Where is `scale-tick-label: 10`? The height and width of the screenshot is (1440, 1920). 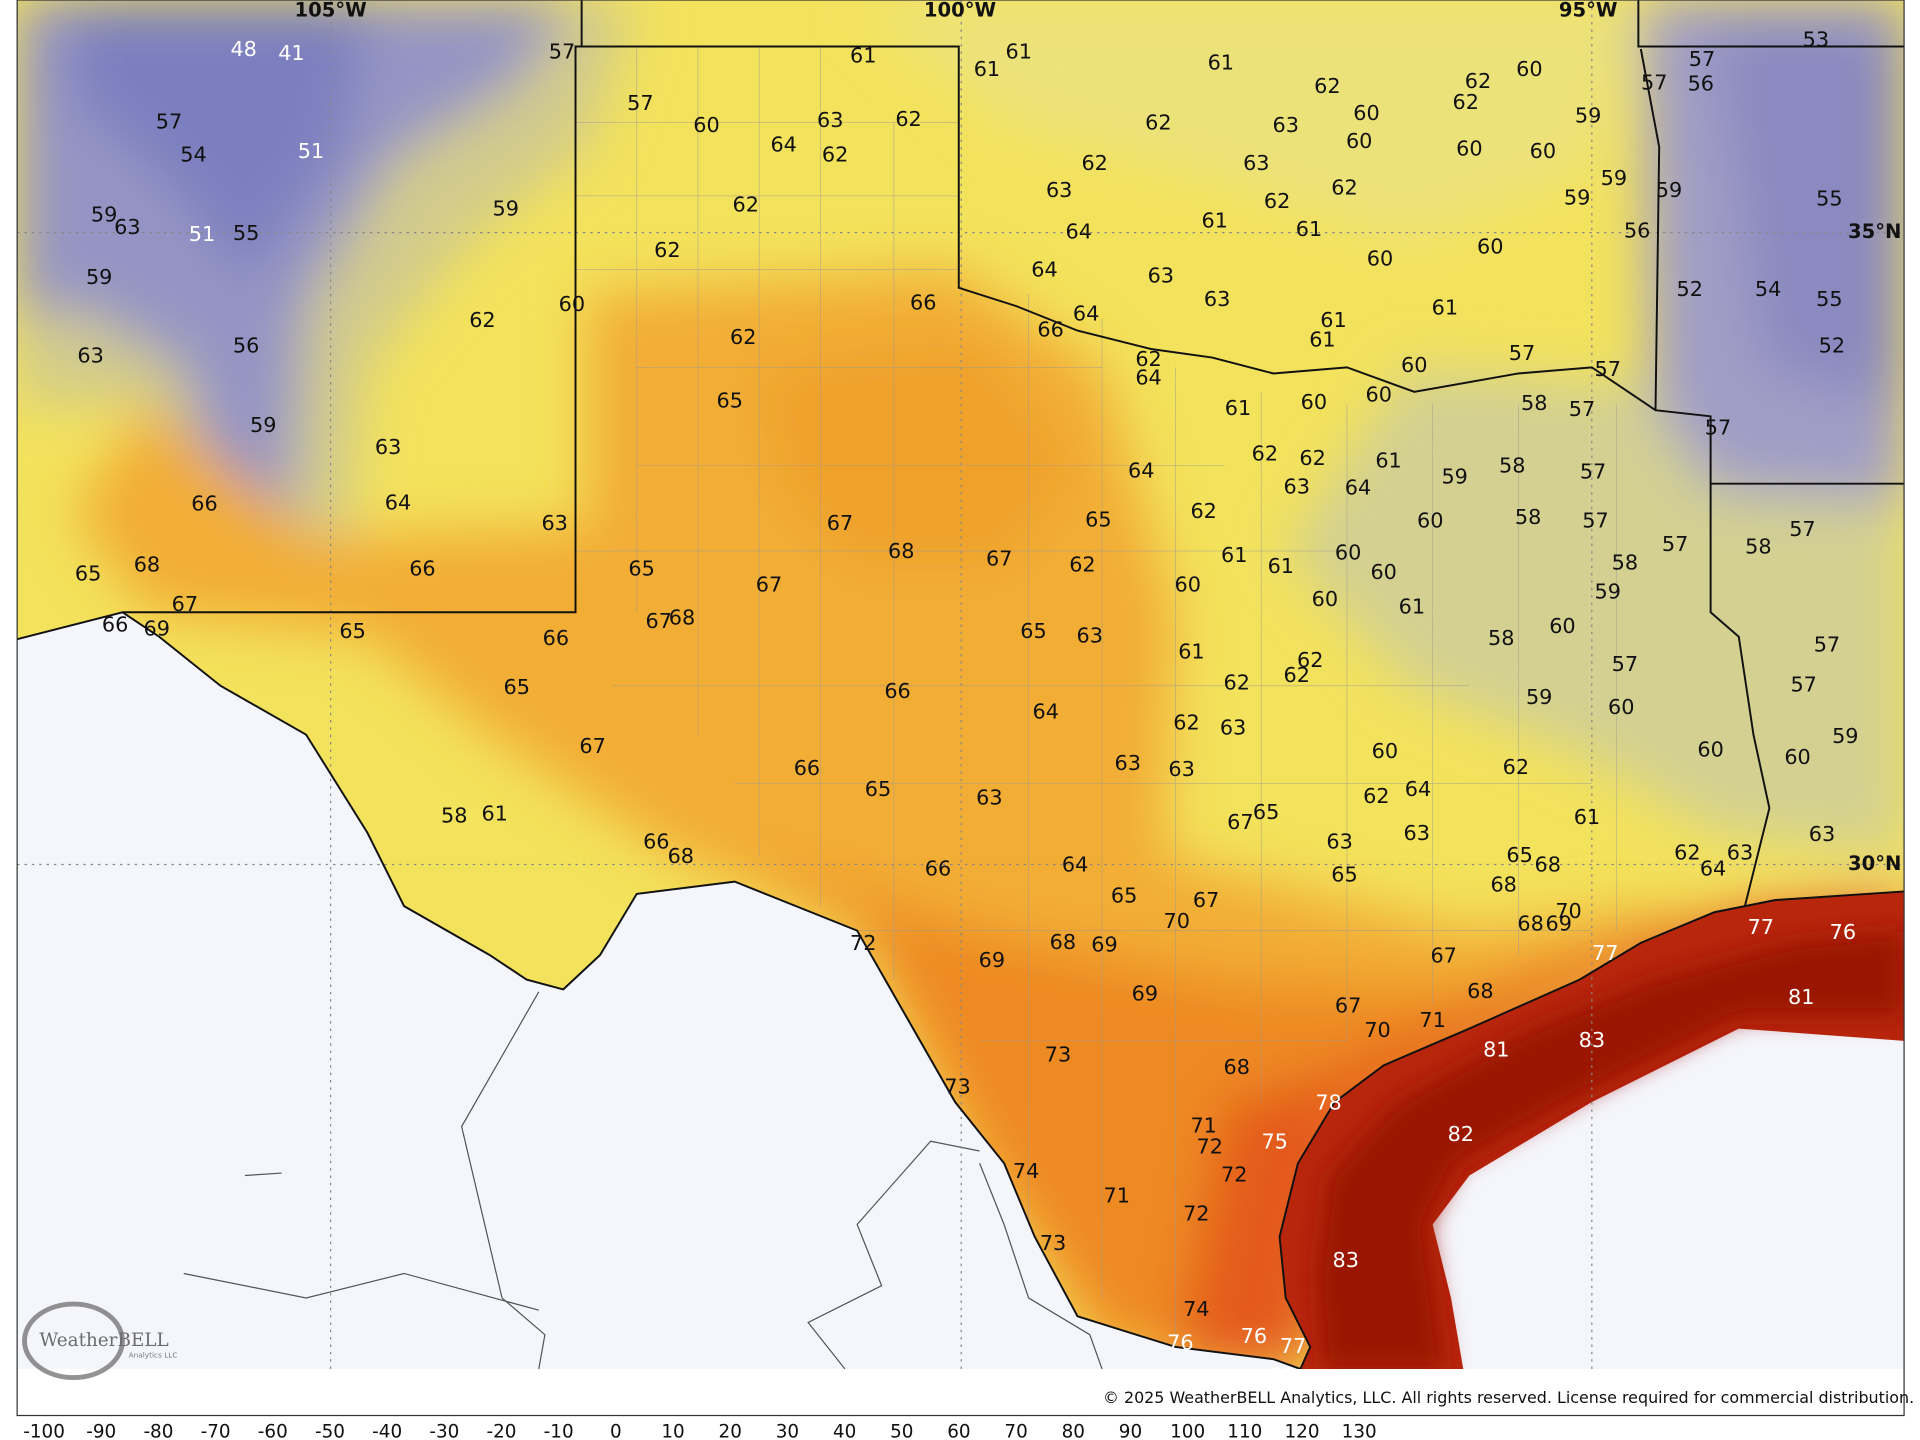 scale-tick-label: 10 is located at coordinates (672, 1431).